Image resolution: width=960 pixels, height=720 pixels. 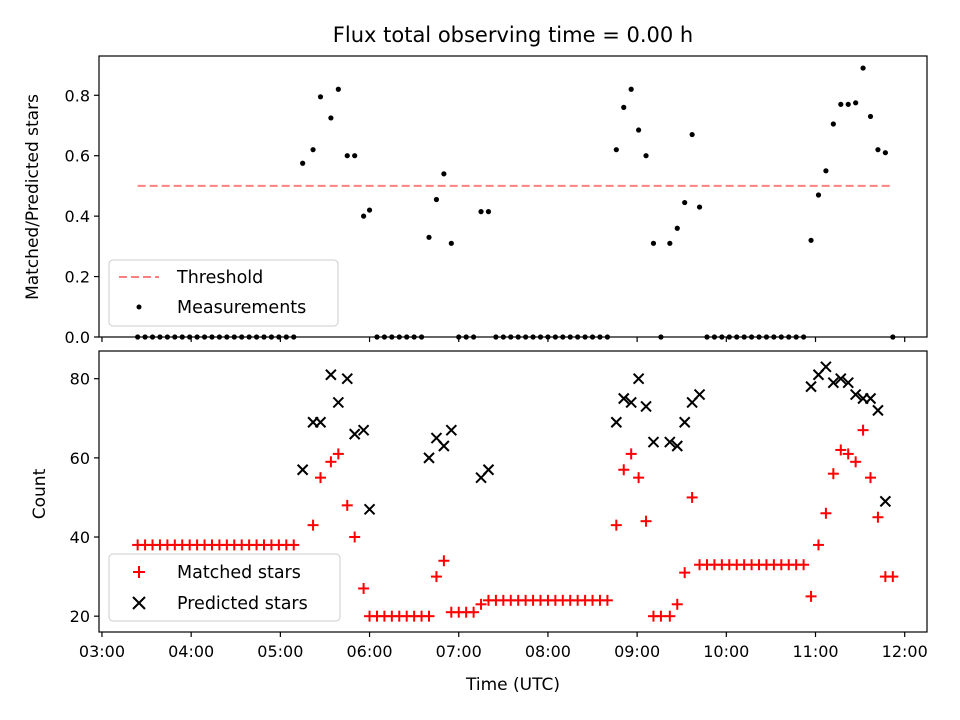 I want to click on predicted-legend-label: Predicted stars, so click(x=242, y=604).